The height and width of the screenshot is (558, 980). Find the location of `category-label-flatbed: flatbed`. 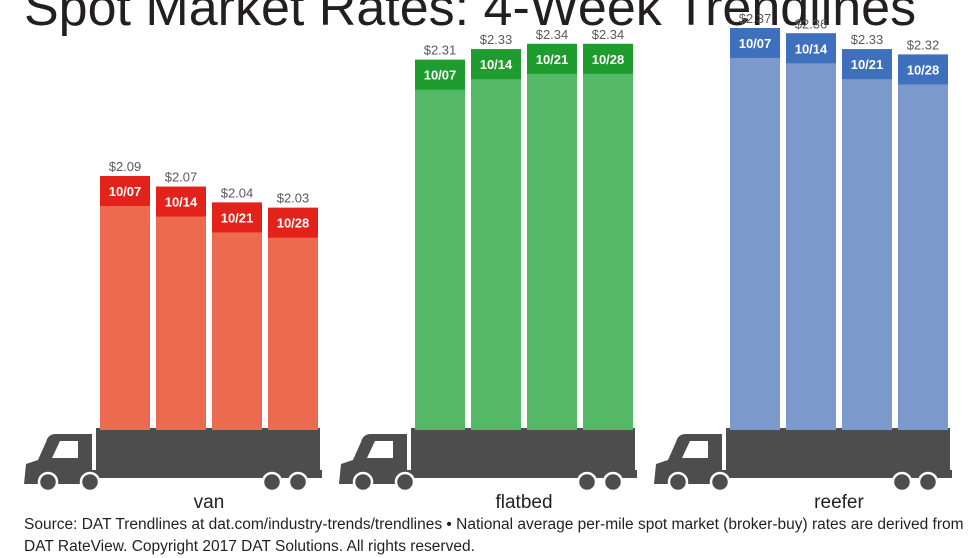

category-label-flatbed: flatbed is located at coordinates (523, 502).